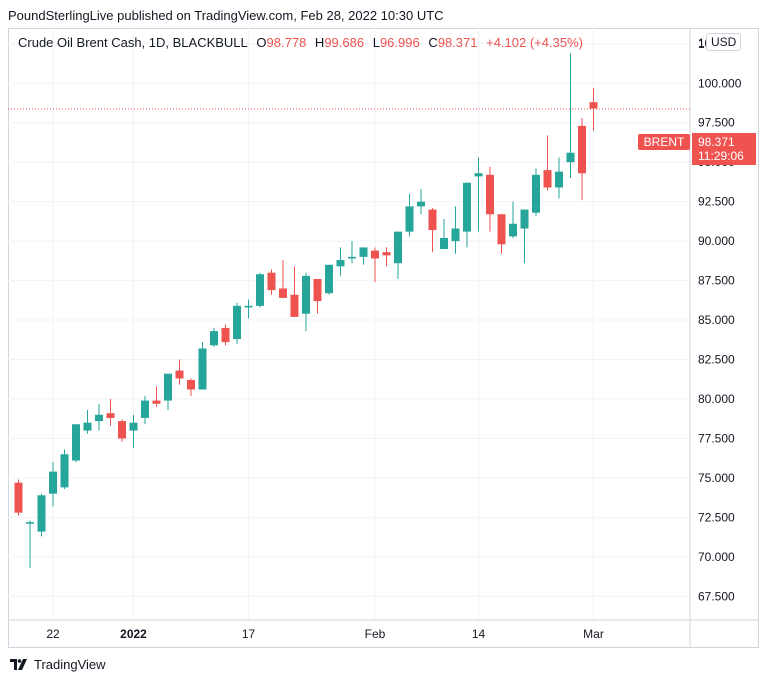  I want to click on high-label: H, so click(319, 42).